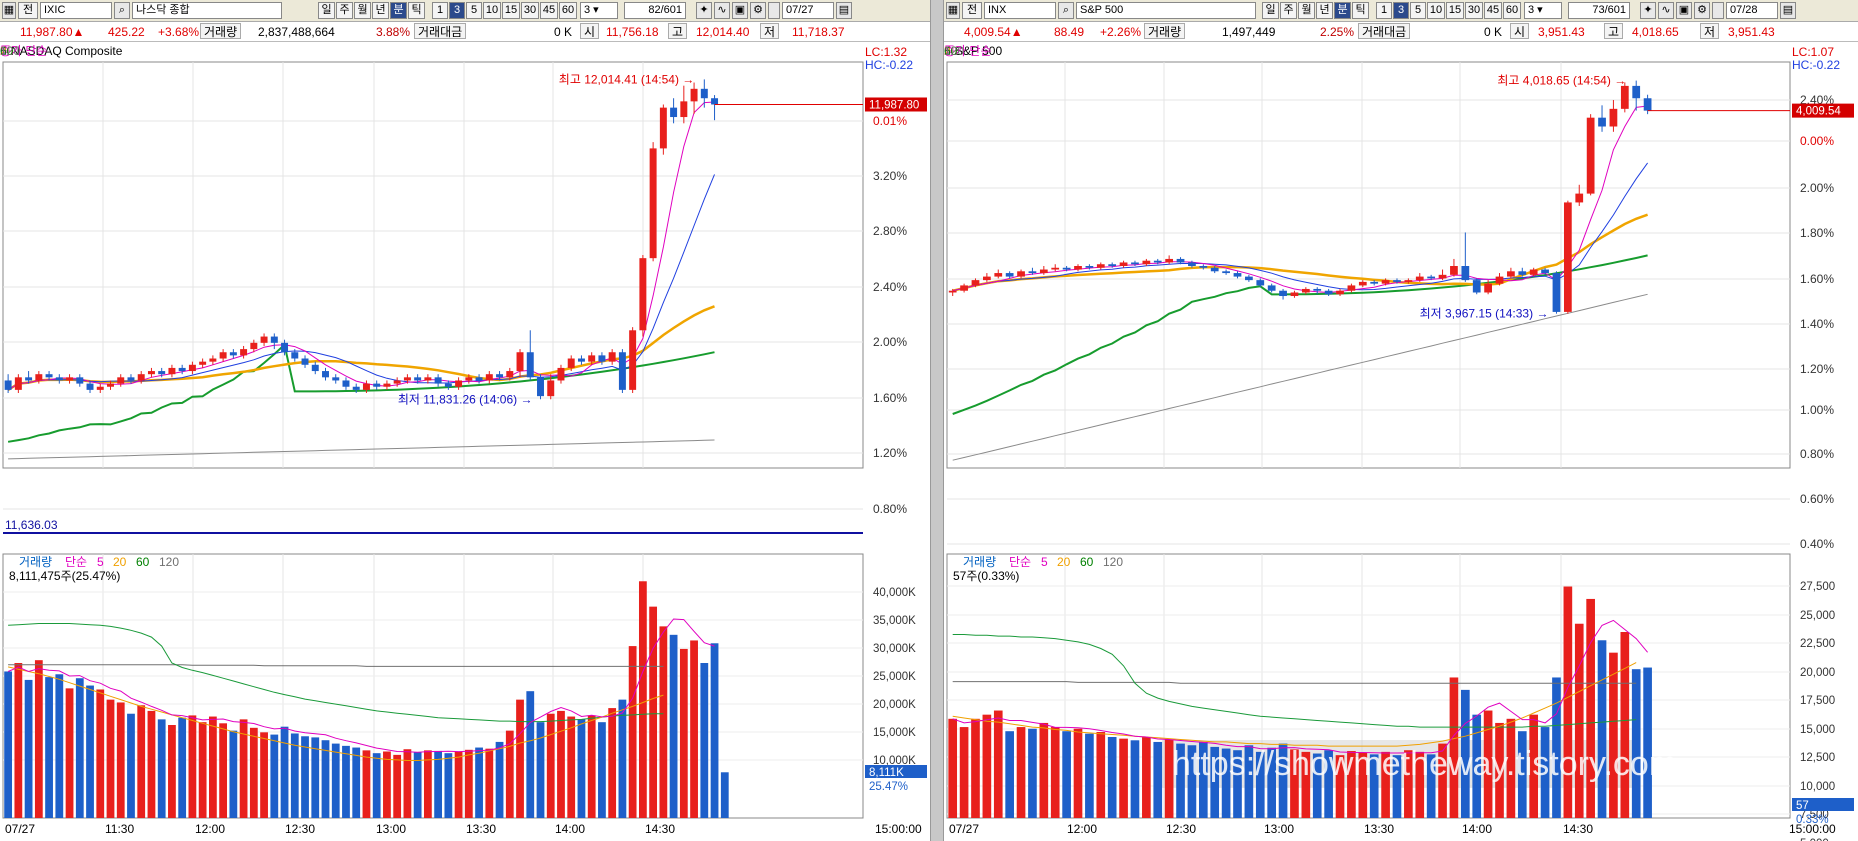 This screenshot has width=1858, height=841. I want to click on pane-splitter, so click(937, 420).